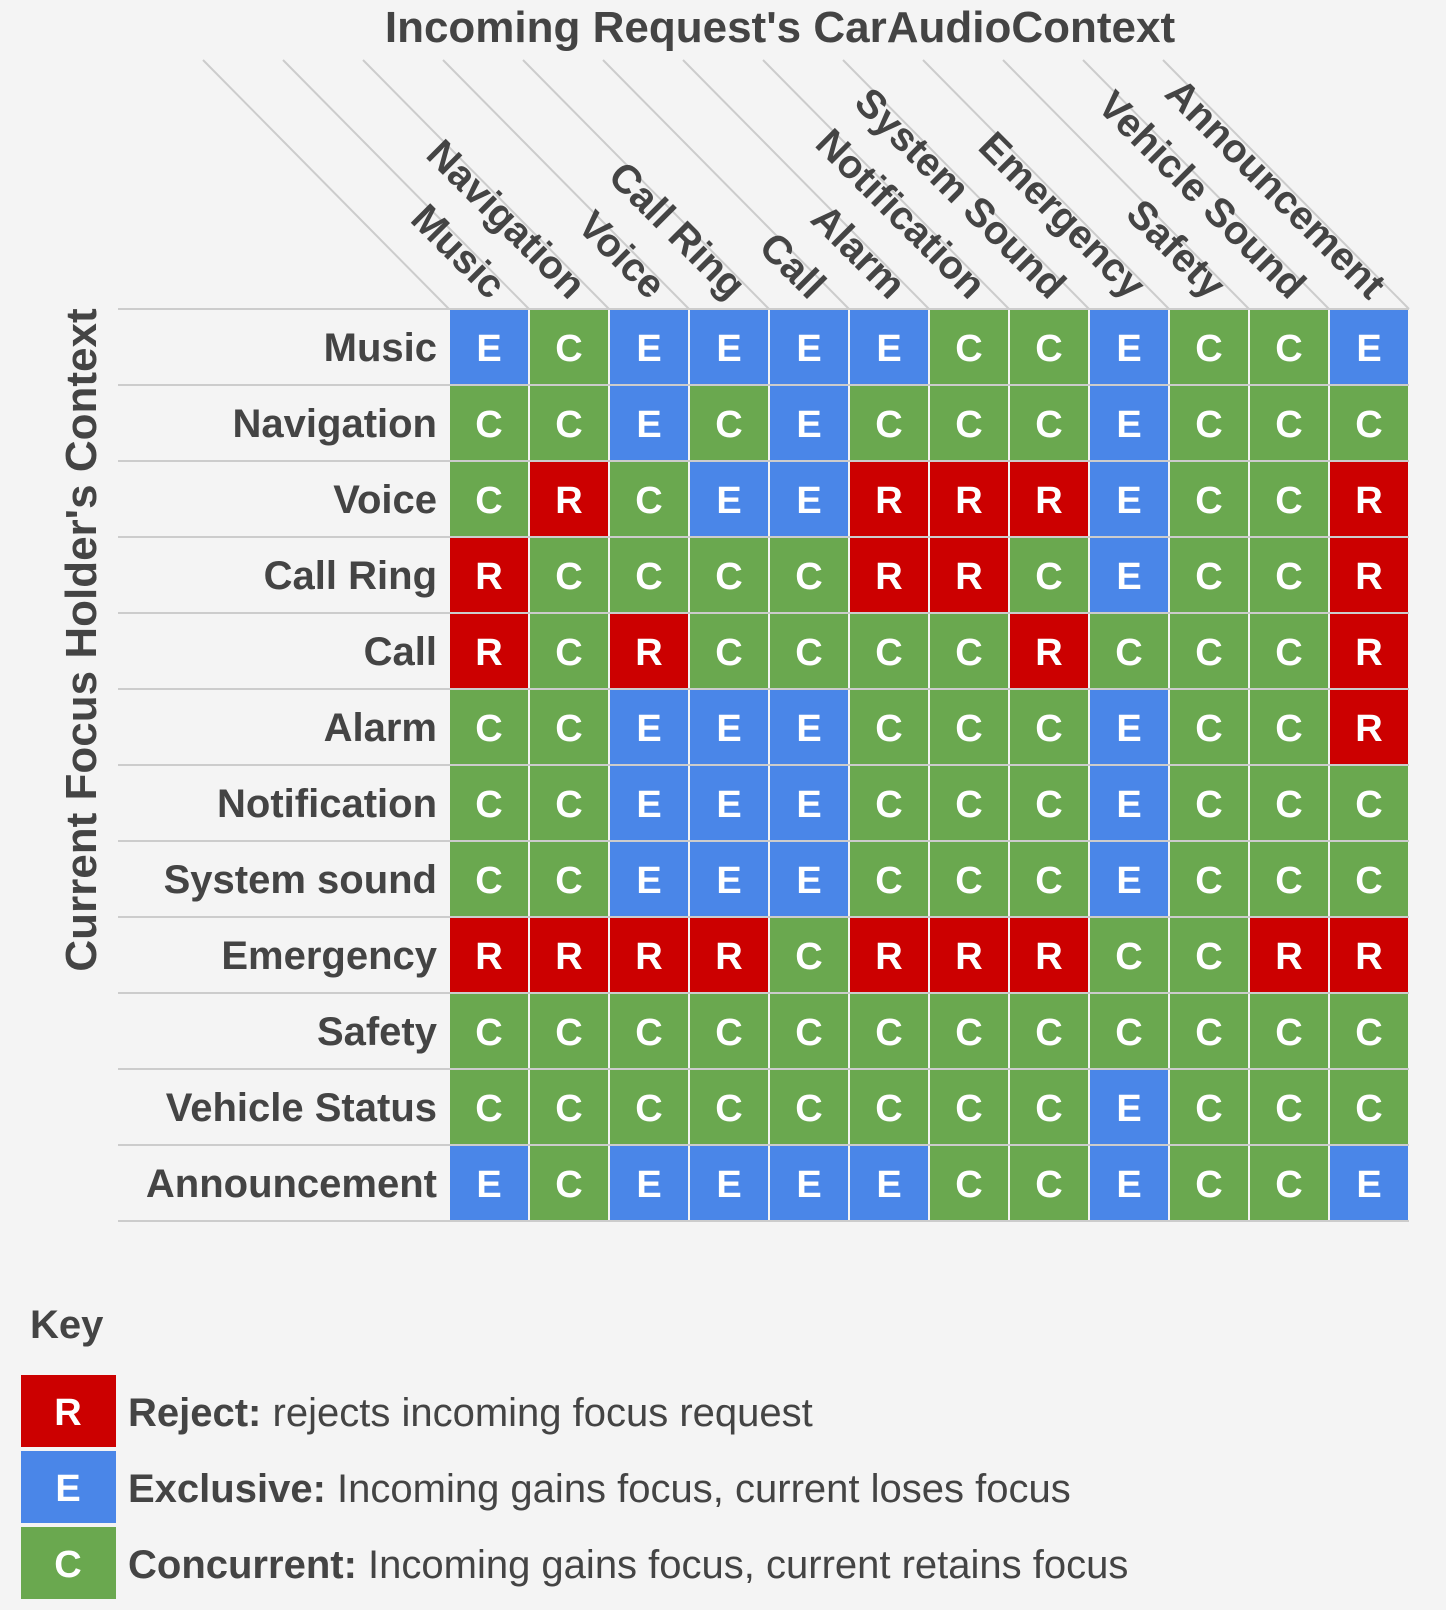  Describe the element at coordinates (327, 804) in the screenshot. I see `row-header: Notification` at that location.